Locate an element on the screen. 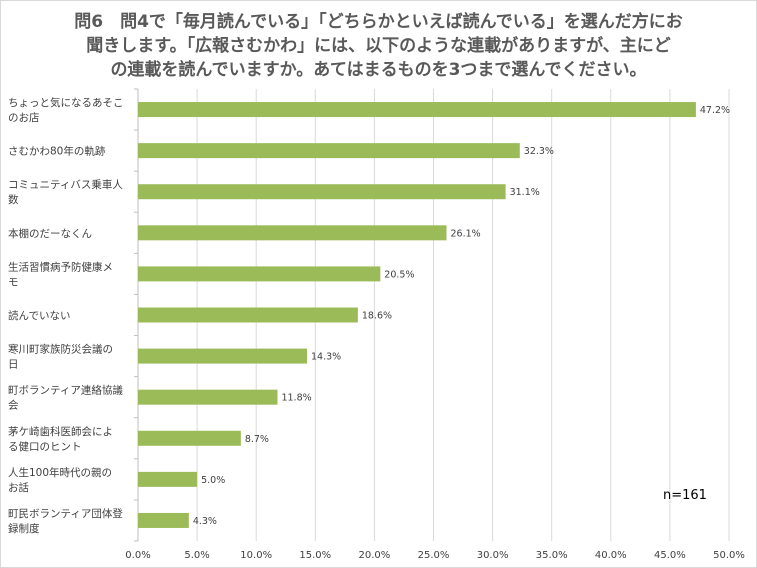  category-label-line: のお店 is located at coordinates (24, 117).